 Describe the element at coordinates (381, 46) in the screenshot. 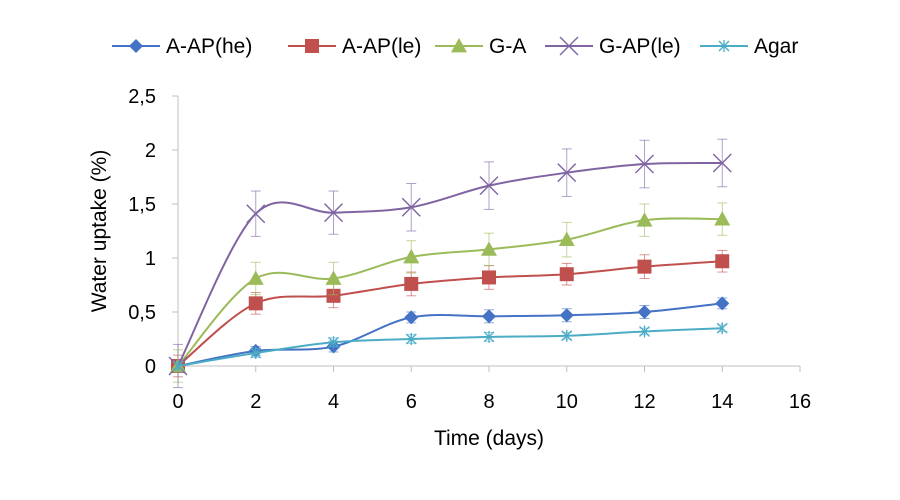

I see `legend-label: A-AP(le)` at that location.